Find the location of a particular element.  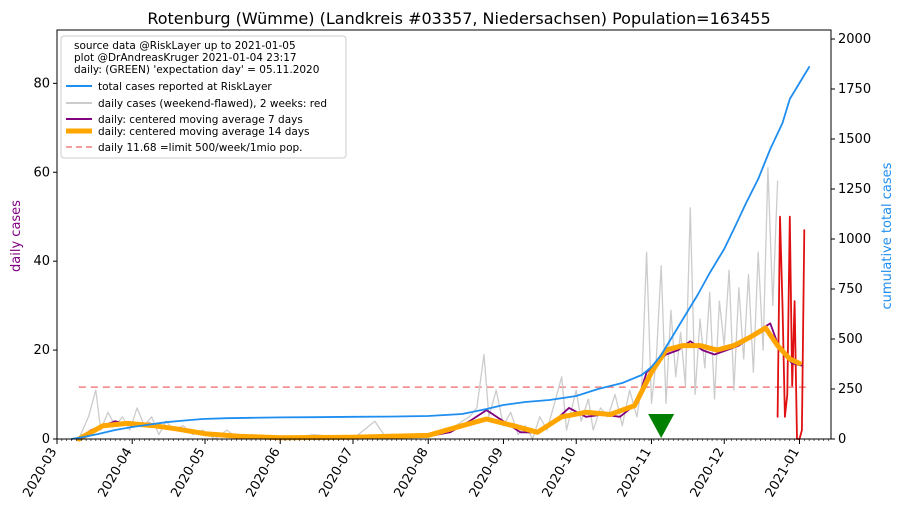

x-tick-label: 2020-03 is located at coordinates (40, 473).